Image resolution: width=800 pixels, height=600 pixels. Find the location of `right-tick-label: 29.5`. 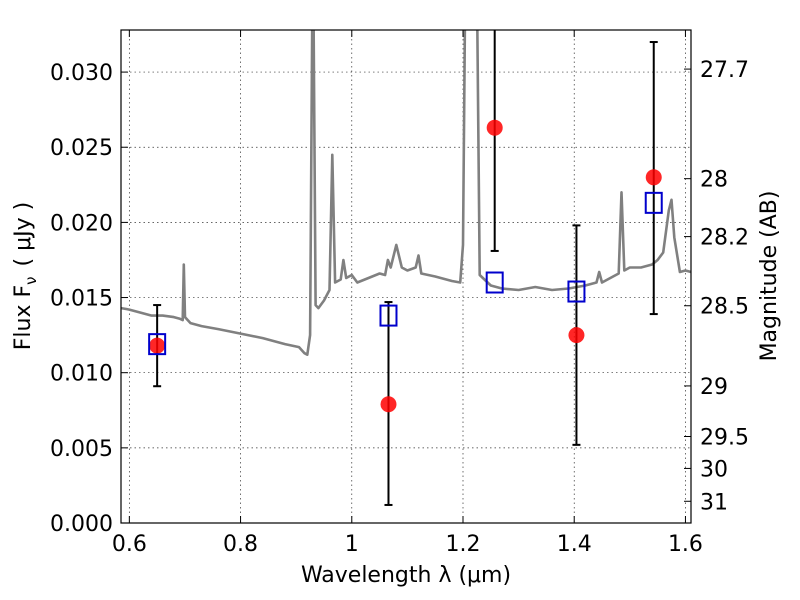

right-tick-label: 29.5 is located at coordinates (724, 438).